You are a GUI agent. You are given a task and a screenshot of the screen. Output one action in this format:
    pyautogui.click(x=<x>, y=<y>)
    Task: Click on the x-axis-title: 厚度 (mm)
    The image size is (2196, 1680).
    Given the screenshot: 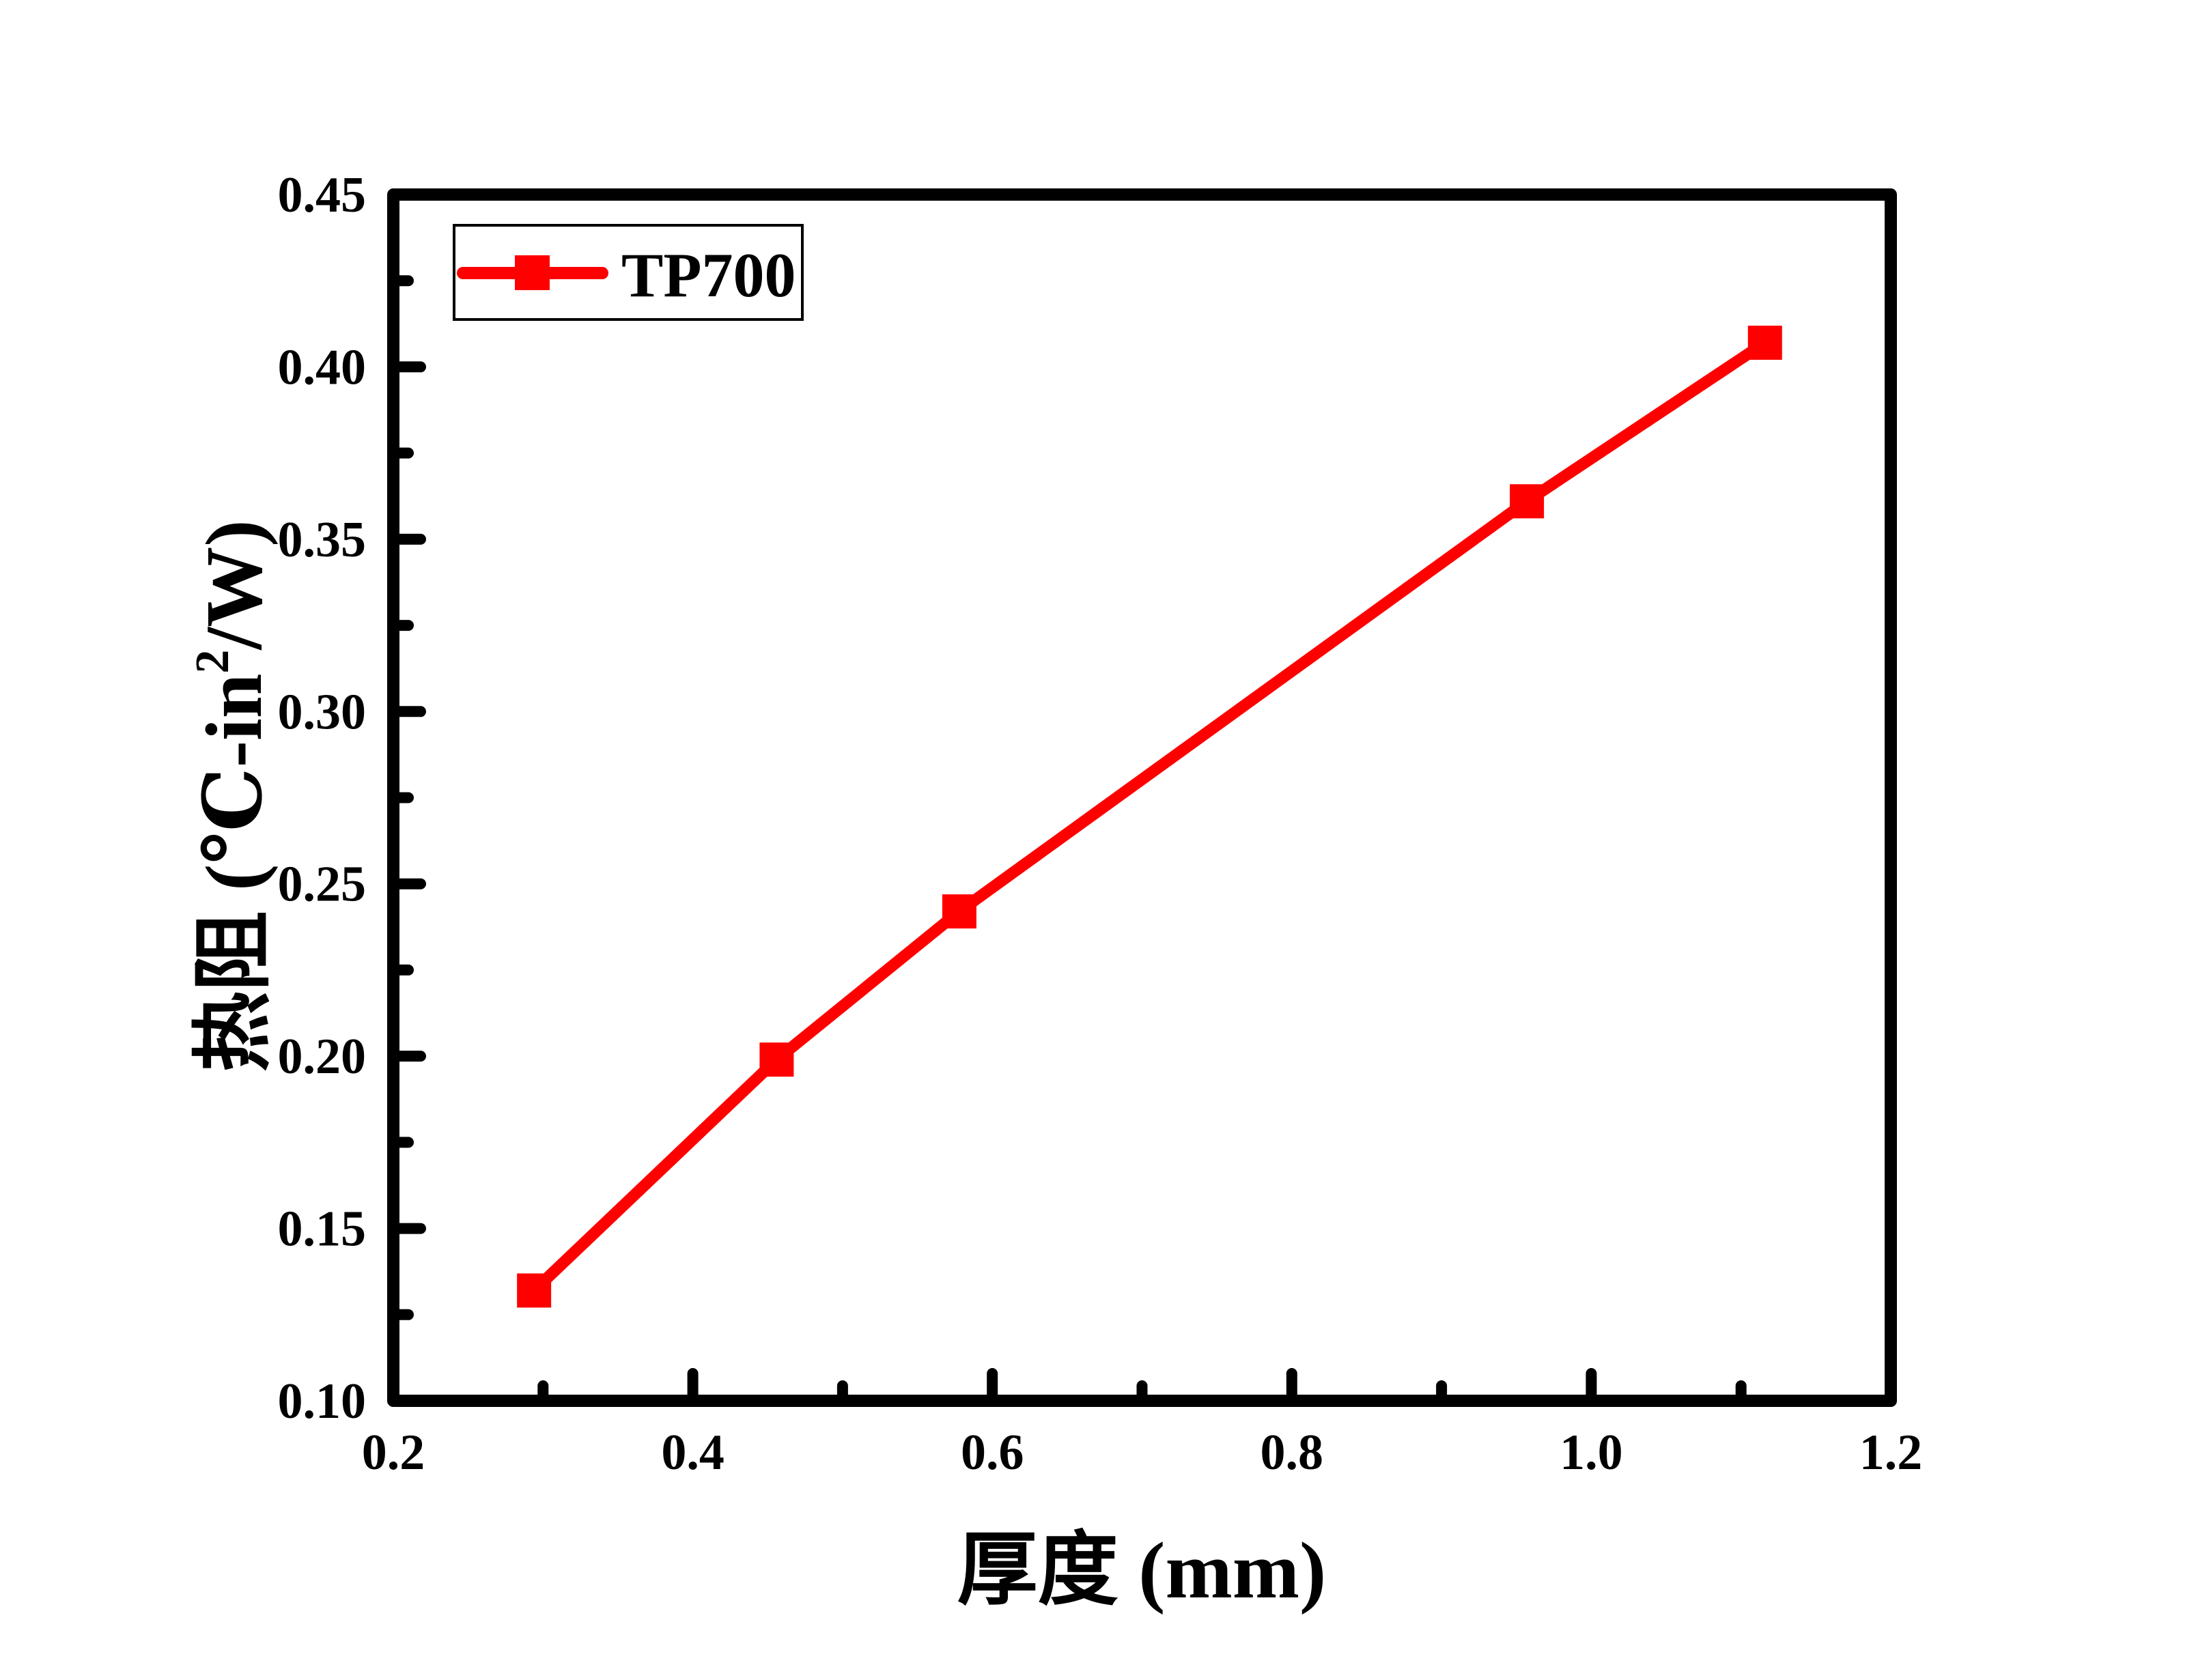 What is the action you would take?
    pyautogui.click(x=1142, y=1570)
    